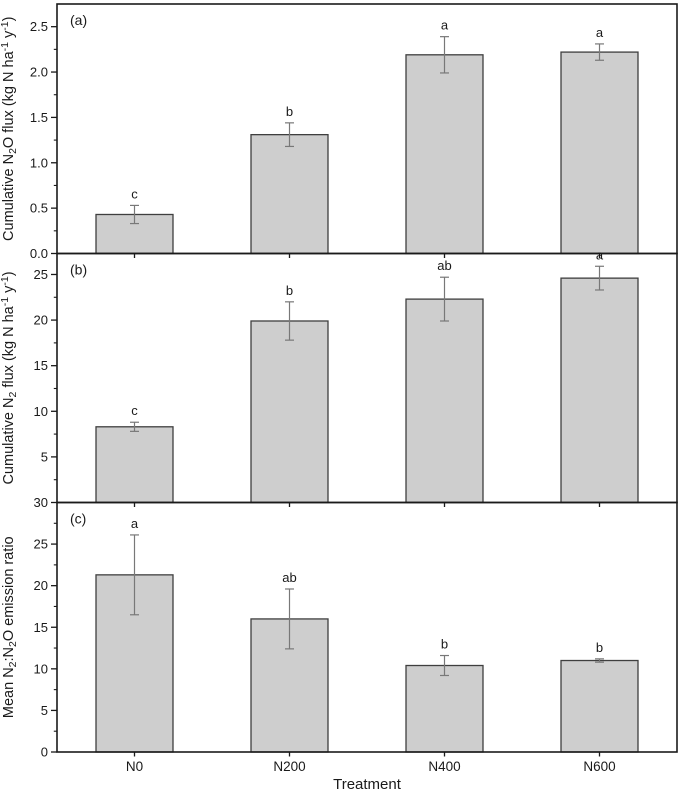  I want to click on x-axis-title: Treatment, so click(367, 784).